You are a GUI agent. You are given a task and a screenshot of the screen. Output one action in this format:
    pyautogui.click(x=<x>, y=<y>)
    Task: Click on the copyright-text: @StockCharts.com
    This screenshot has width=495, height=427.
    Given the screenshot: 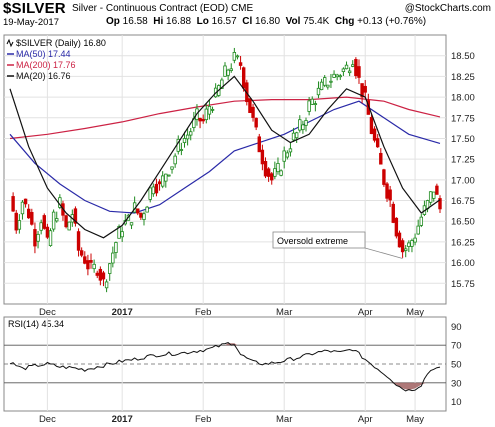 What is the action you would take?
    pyautogui.click(x=447, y=8)
    